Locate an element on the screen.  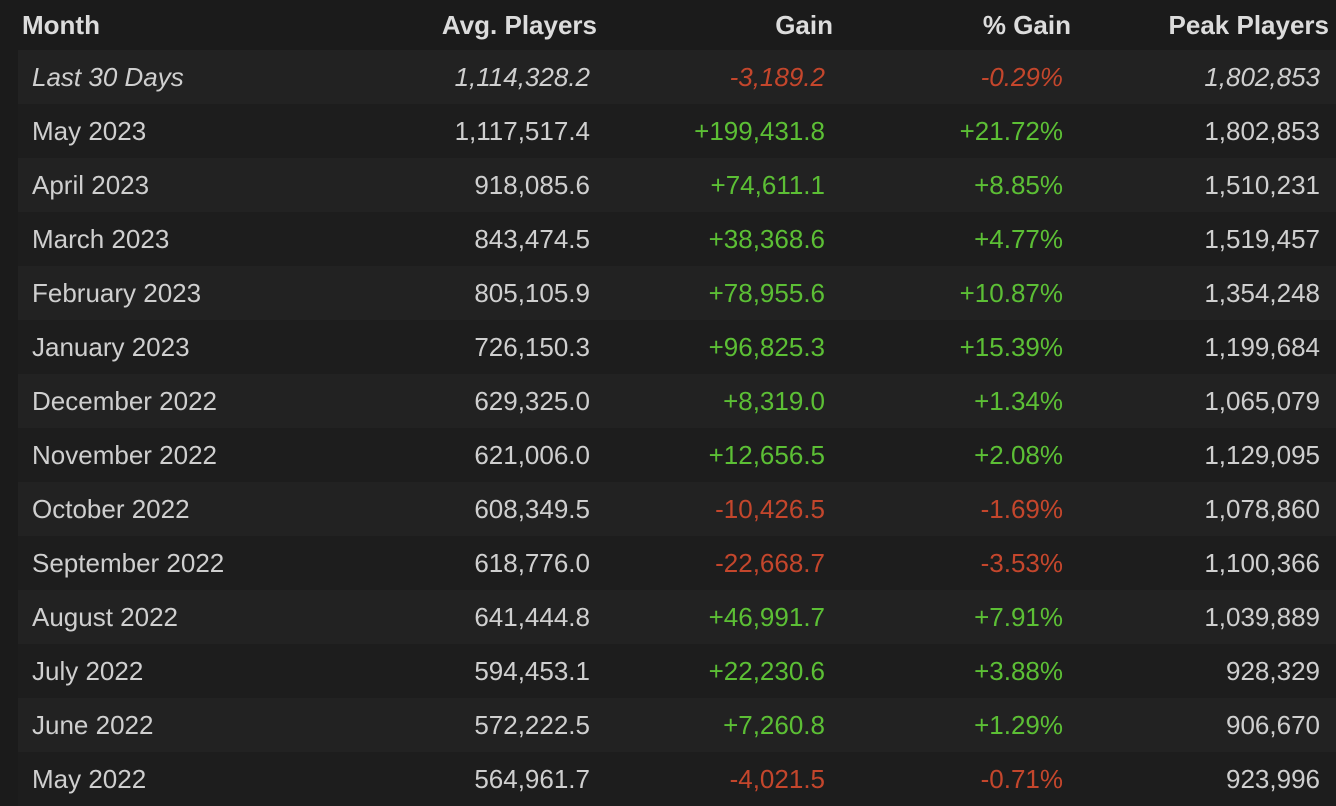
peak-players: 1,199,684 is located at coordinates (1262, 347).